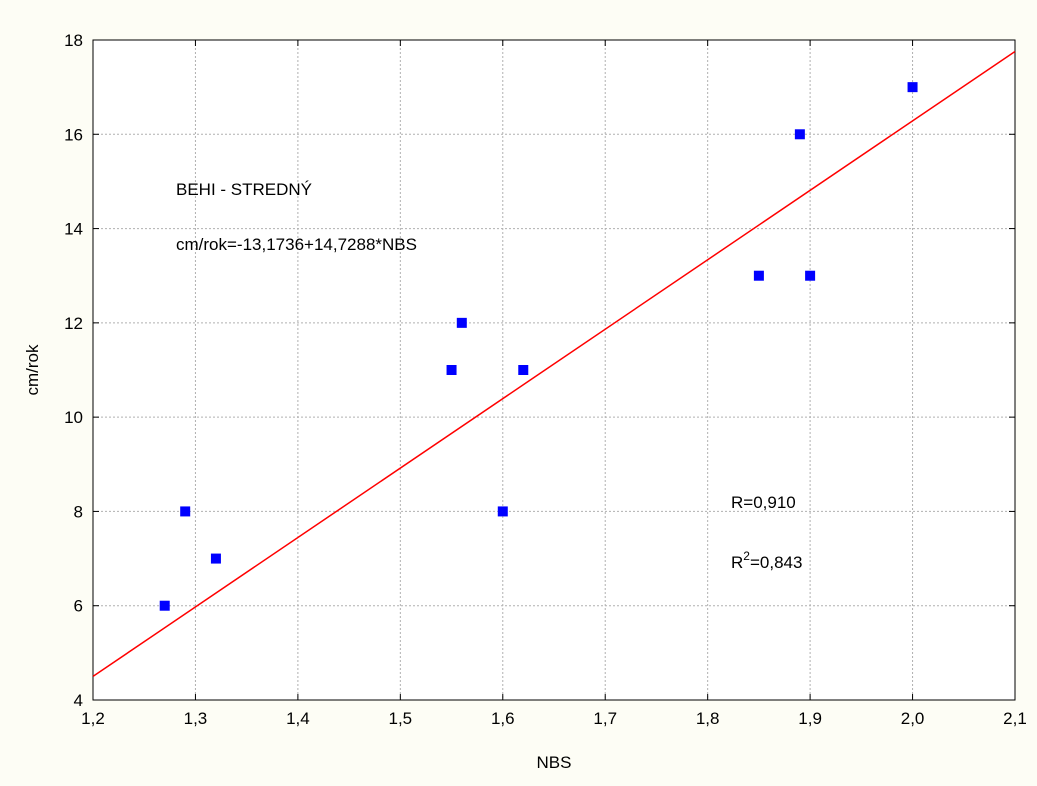 The width and height of the screenshot is (1037, 786). I want to click on r2-prefix: R, so click(737, 562).